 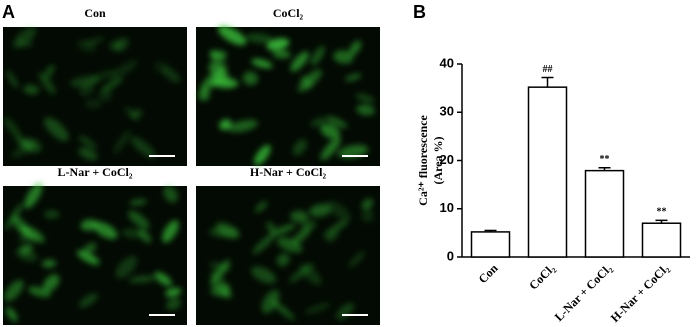 I want to click on micrograph-label: L-Nar + CoCl₂, so click(x=95, y=172).